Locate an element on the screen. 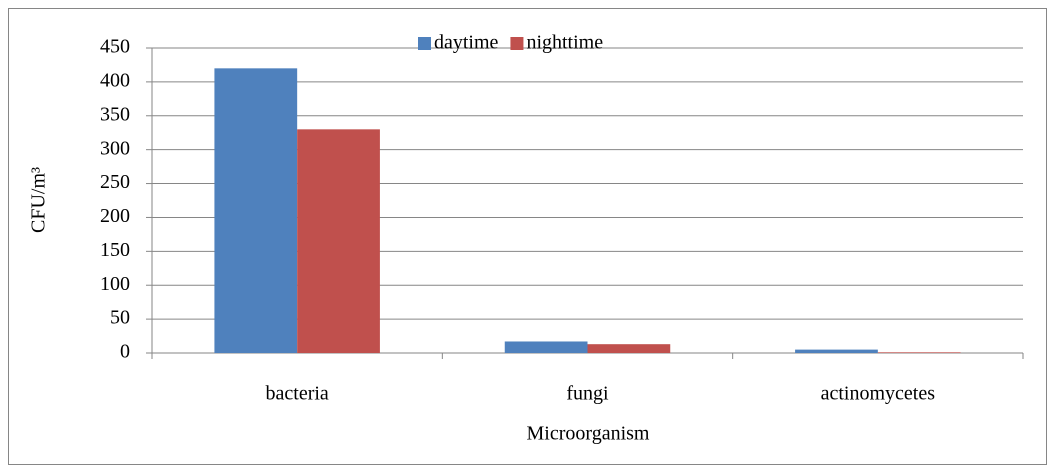 This screenshot has width=1055, height=472. y-tick-label: 100 is located at coordinates (115, 284).